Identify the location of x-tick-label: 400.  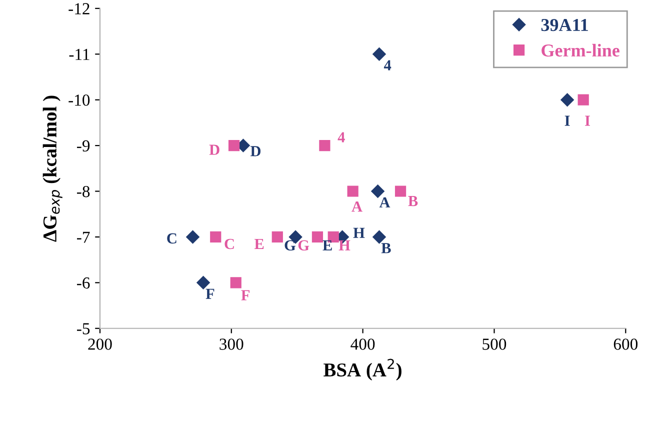
(362, 344).